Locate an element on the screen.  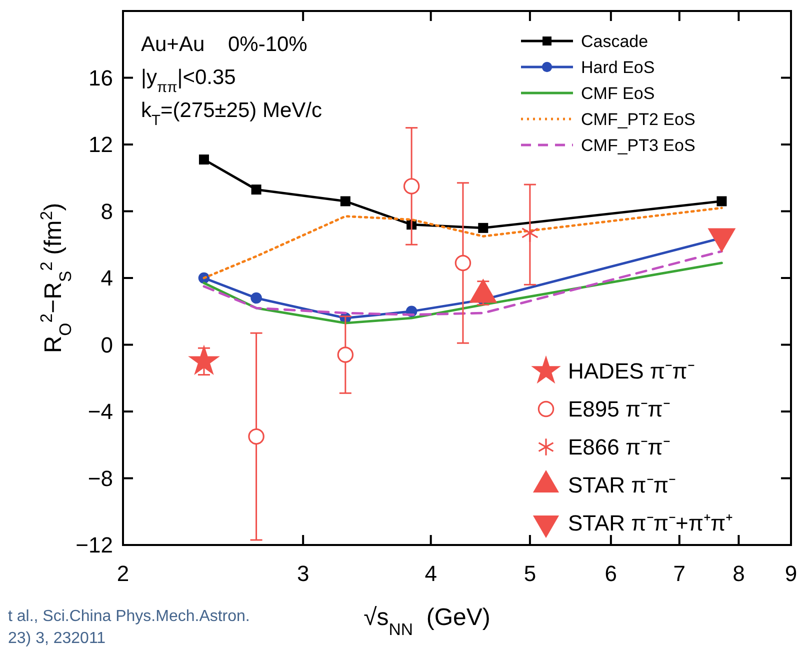
x-tick-label: 3 is located at coordinates (303, 573).